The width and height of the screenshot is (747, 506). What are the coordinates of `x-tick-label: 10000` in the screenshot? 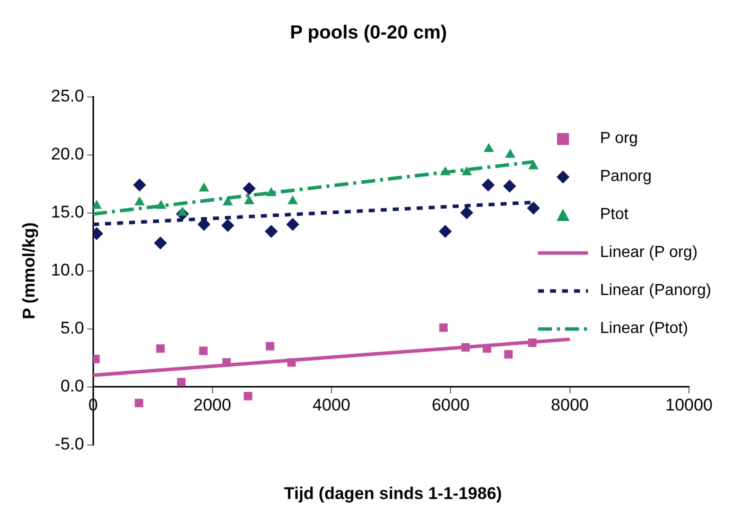 It's located at (689, 405).